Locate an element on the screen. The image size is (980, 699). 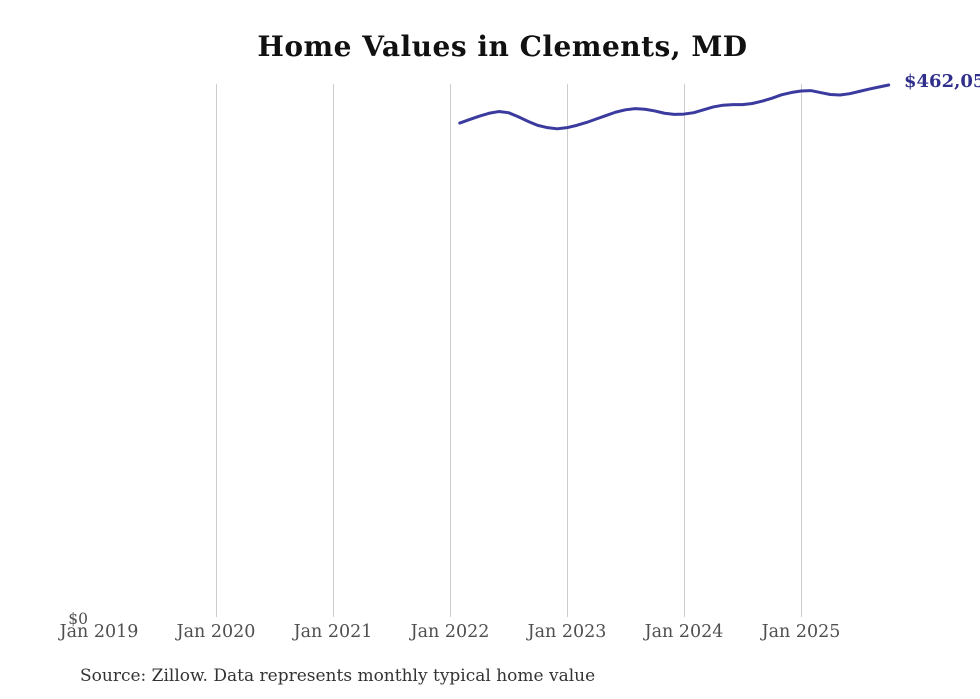
chart-title: Home Values in Clements, MD is located at coordinates (502, 46).